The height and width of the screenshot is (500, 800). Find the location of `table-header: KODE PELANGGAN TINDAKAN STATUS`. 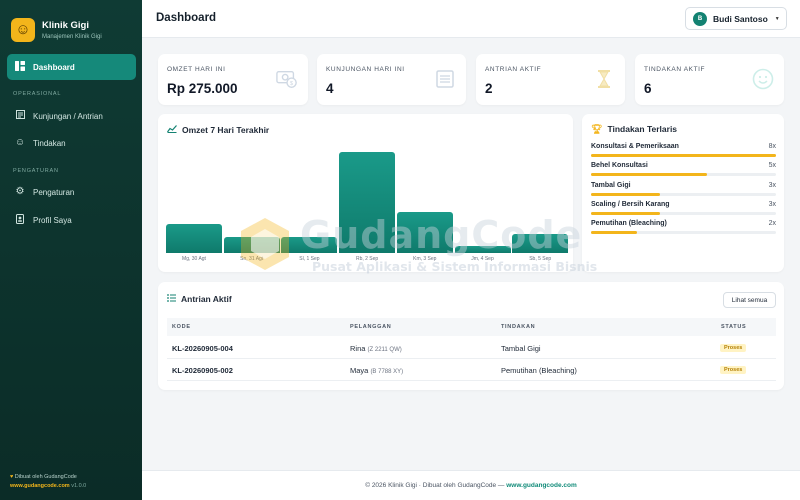

table-header: KODE PELANGGAN TINDAKAN STATUS is located at coordinates (471, 327).